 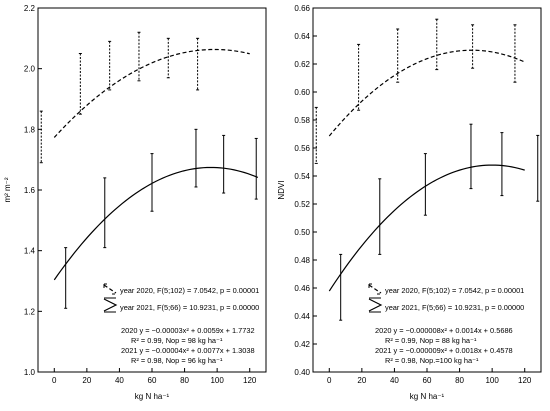 I want to click on y-tick-label: 0.48, so click(x=302, y=260).